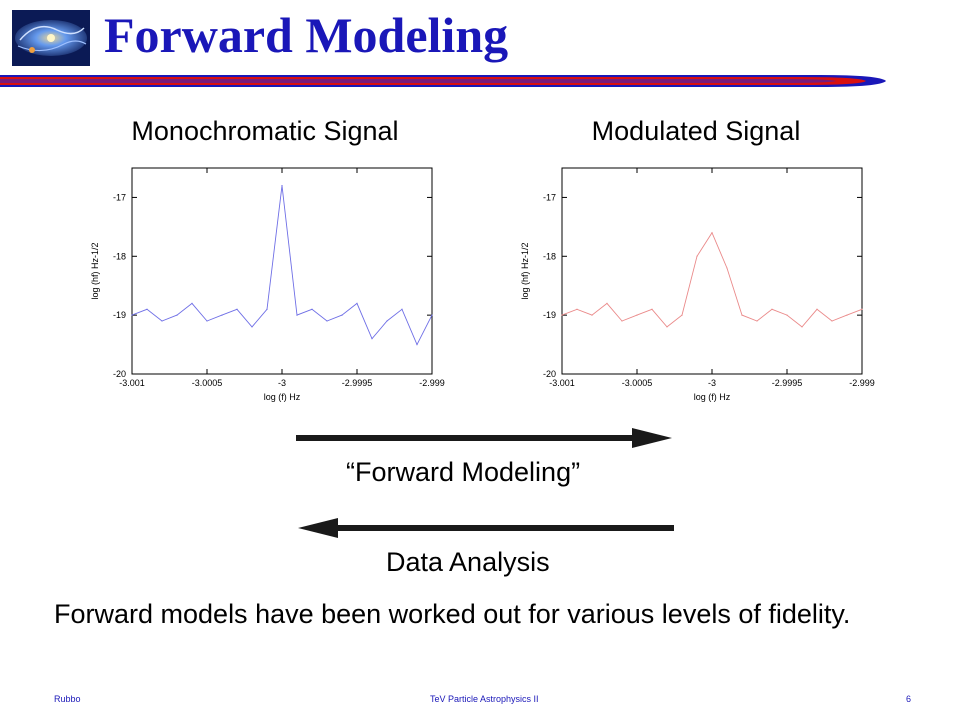 The height and width of the screenshot is (720, 960). What do you see at coordinates (463, 472) in the screenshot?
I see `forward-modeling-caption: “Forward Modeling”` at bounding box center [463, 472].